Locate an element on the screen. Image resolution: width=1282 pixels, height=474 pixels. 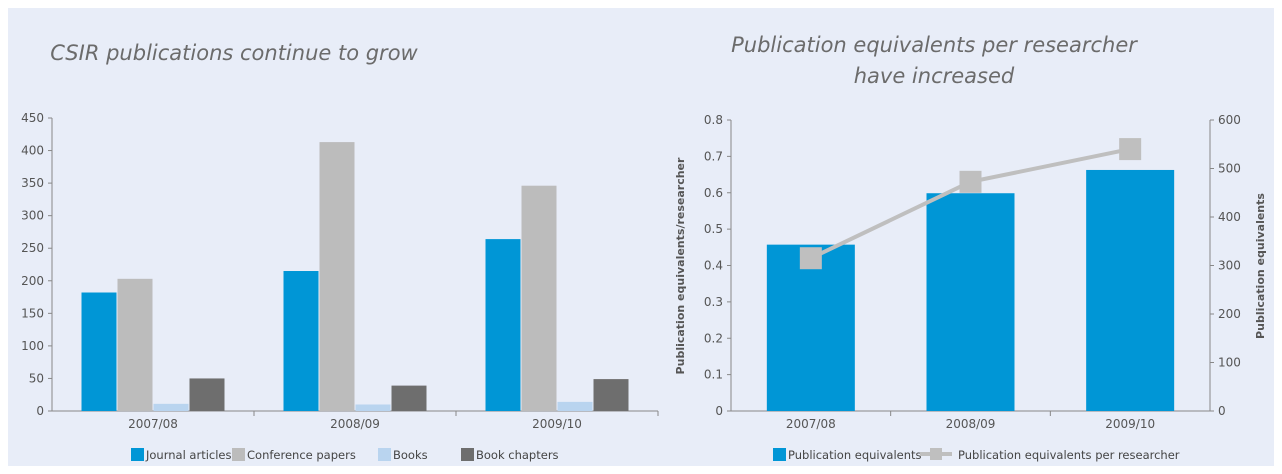
chart1-y-tick-label: 50 is located at coordinates (36, 378).